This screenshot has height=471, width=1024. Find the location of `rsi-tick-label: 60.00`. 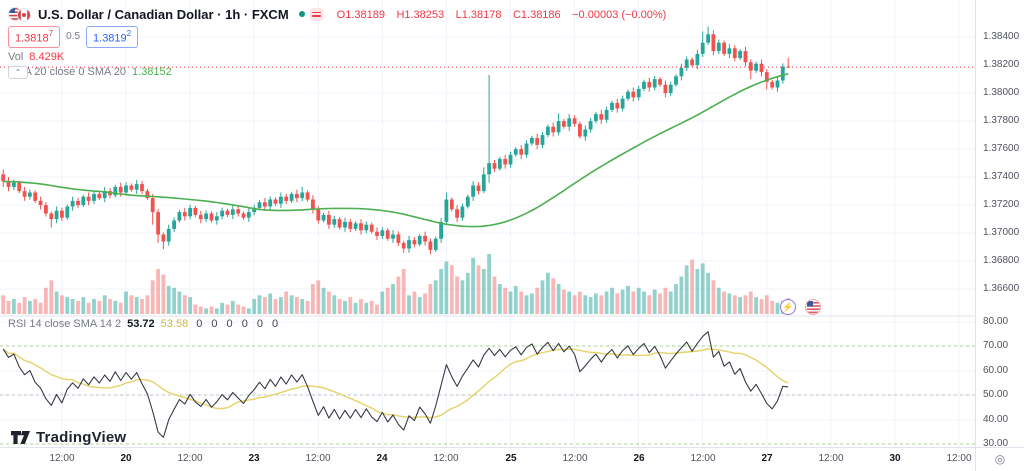

rsi-tick-label: 60.00 is located at coordinates (996, 370).